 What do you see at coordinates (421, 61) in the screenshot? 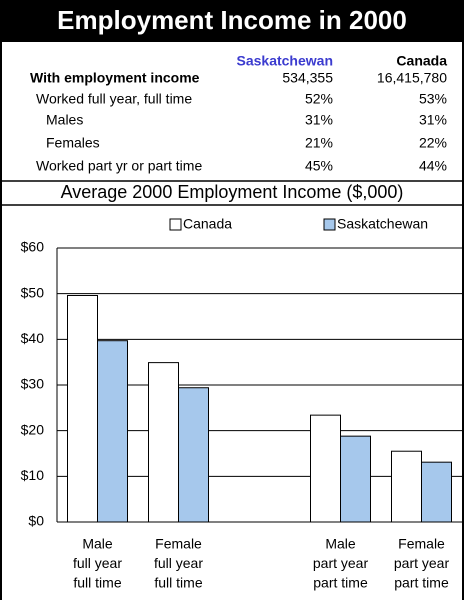
I see `column-header: Canada` at bounding box center [421, 61].